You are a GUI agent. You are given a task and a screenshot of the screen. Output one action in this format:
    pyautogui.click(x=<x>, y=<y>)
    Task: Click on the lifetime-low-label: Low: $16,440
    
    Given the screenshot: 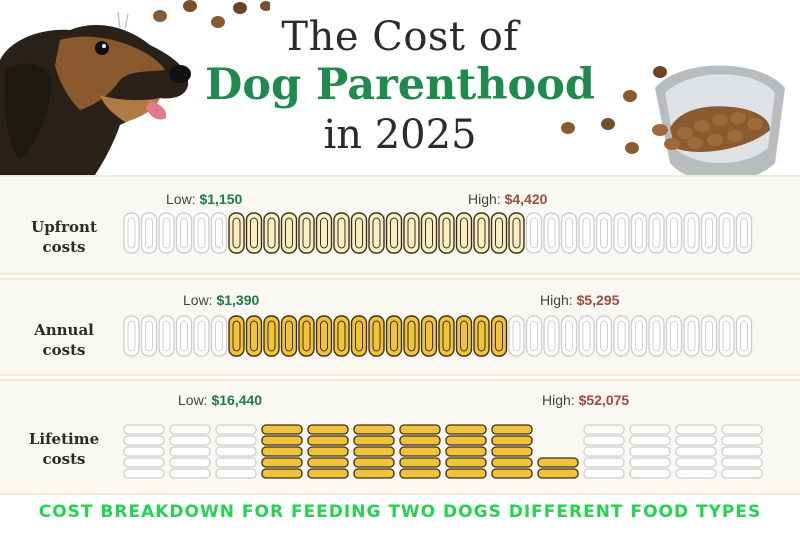 What is the action you would take?
    pyautogui.click(x=220, y=400)
    